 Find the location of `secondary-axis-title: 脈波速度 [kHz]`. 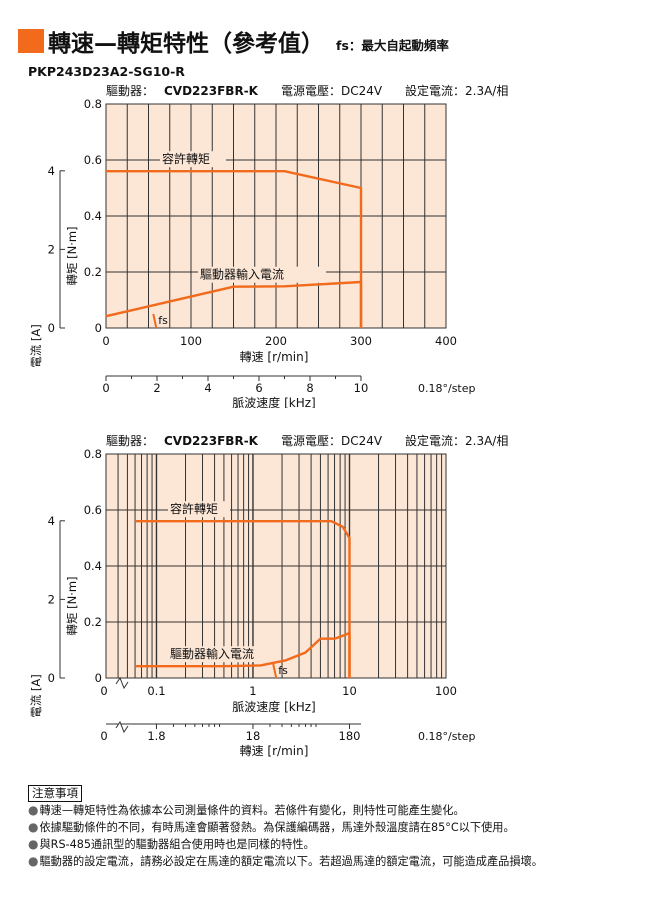

secondary-axis-title: 脈波速度 [kHz] is located at coordinates (273, 401).